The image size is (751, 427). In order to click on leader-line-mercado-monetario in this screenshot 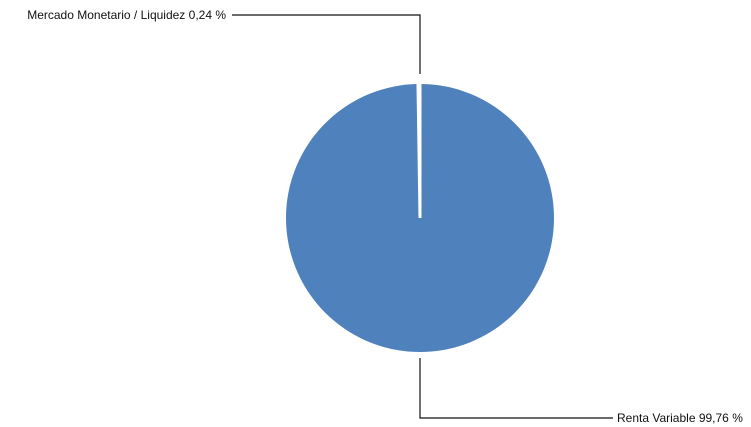, I will do `click(326, 44)`.